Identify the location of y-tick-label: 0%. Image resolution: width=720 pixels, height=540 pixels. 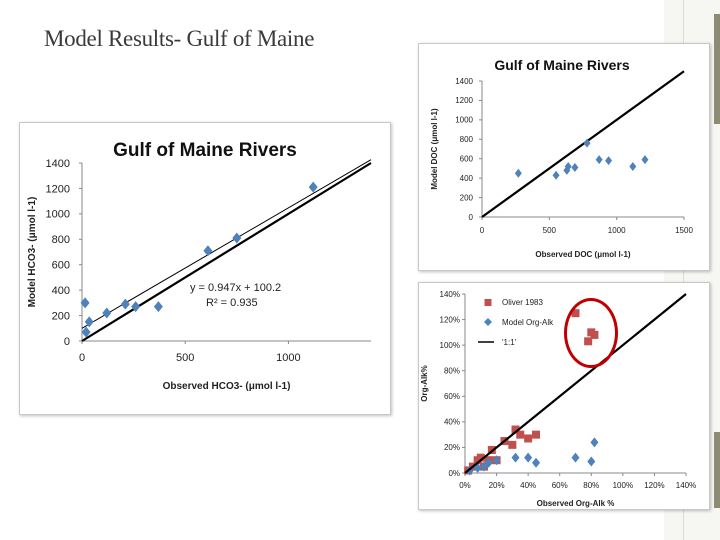
(454, 473).